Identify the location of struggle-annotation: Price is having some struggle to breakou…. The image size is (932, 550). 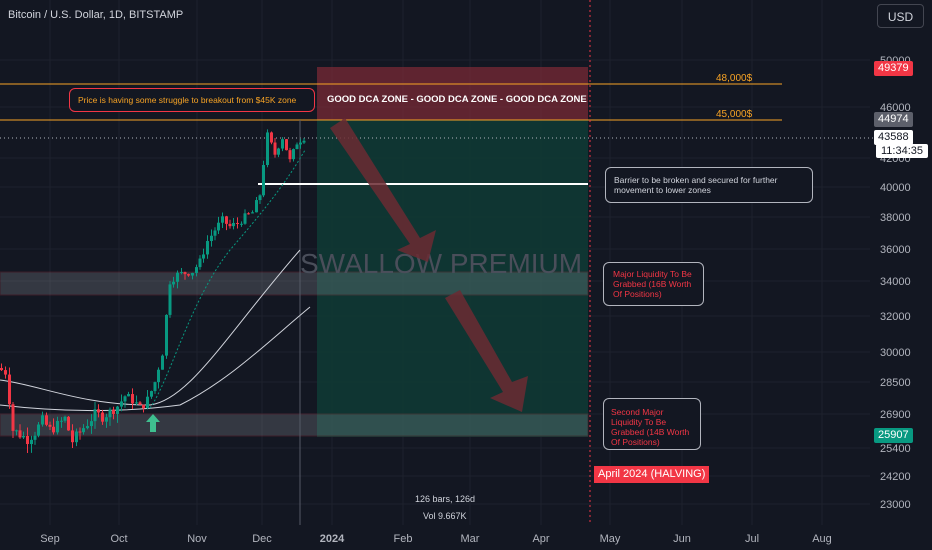
(192, 100).